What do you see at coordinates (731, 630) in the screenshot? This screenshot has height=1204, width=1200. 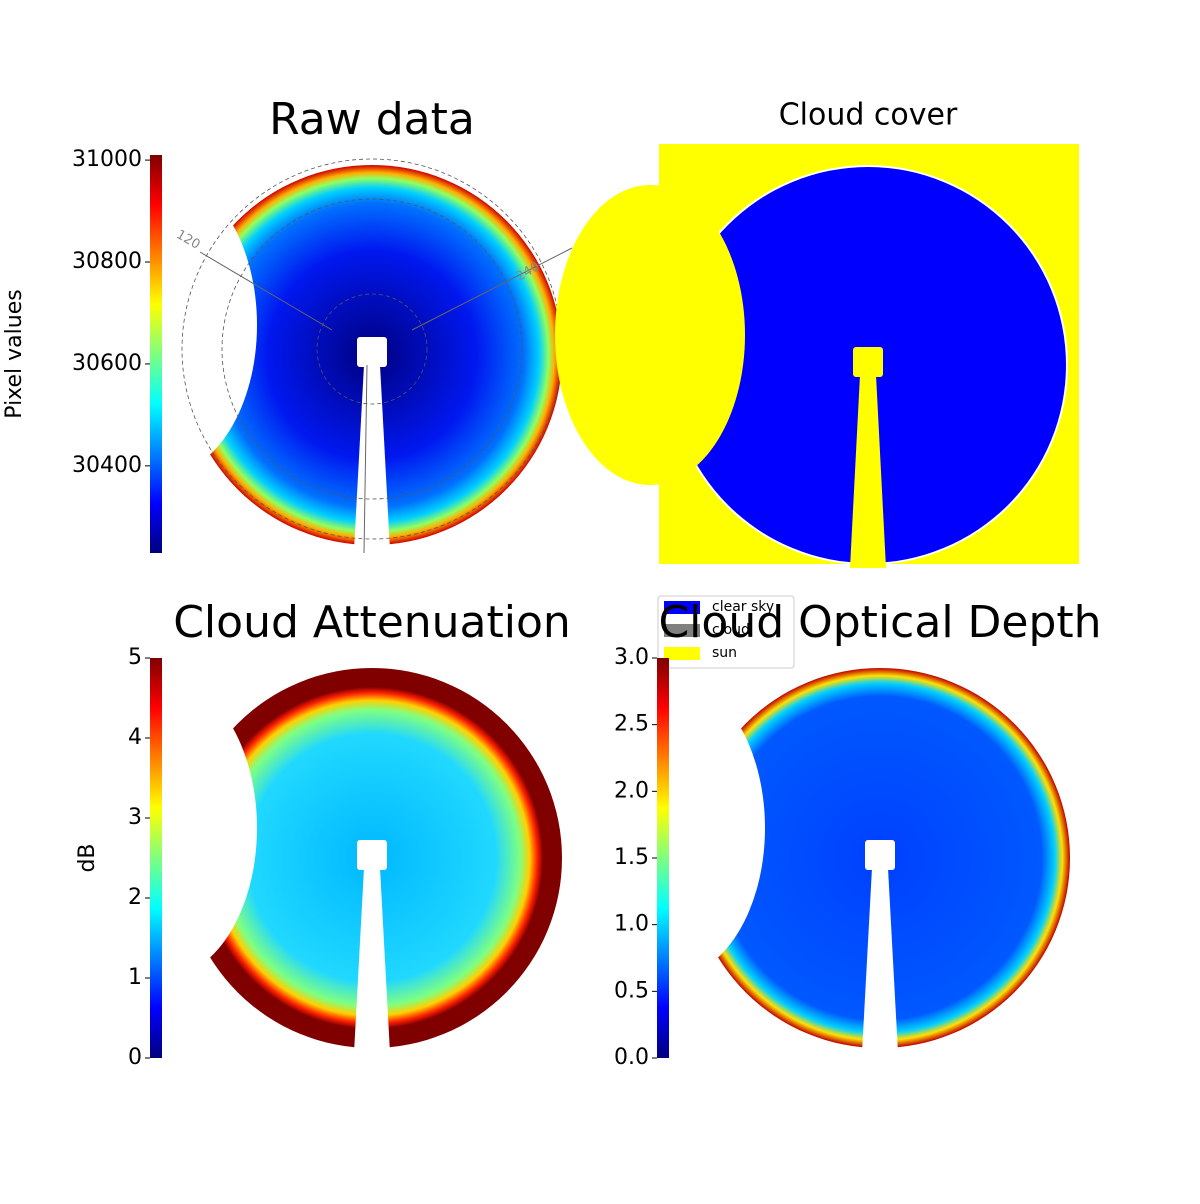 I see `legend-label: cloud` at bounding box center [731, 630].